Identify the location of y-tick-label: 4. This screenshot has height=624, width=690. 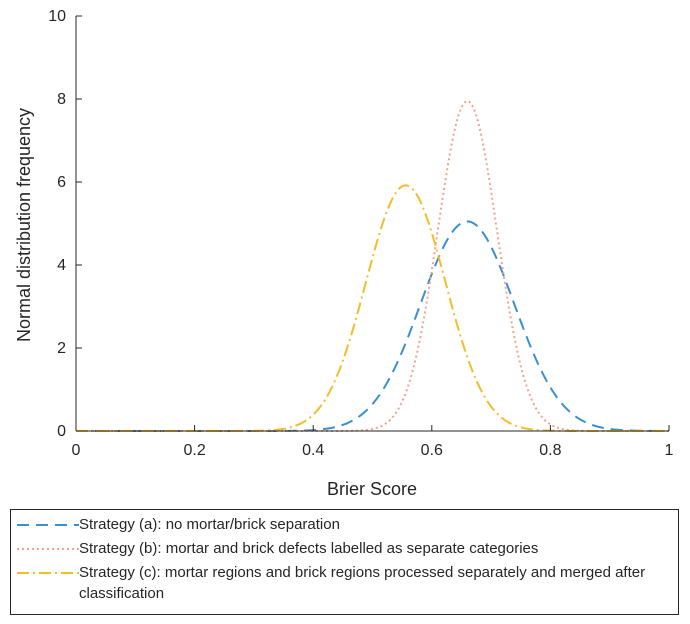
(61, 265).